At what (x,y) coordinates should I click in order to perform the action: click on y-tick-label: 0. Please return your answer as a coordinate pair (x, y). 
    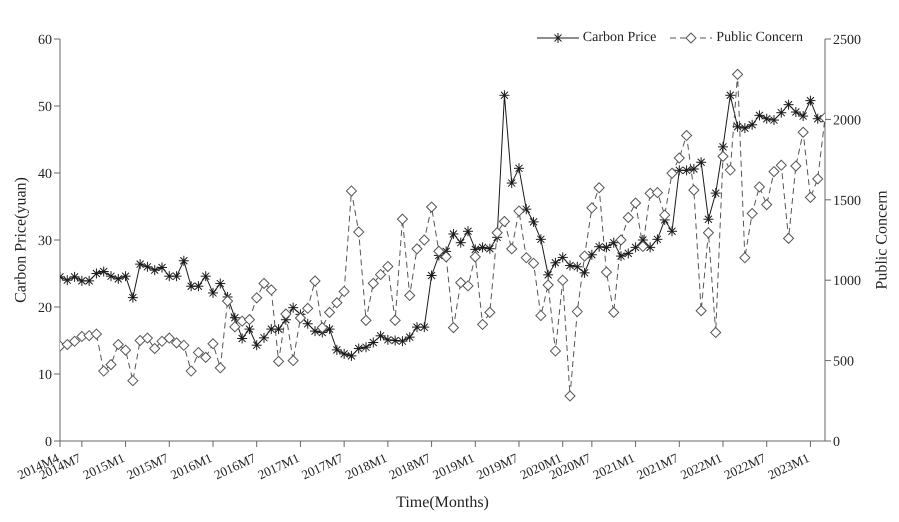
    Looking at the image, I should click on (48, 442).